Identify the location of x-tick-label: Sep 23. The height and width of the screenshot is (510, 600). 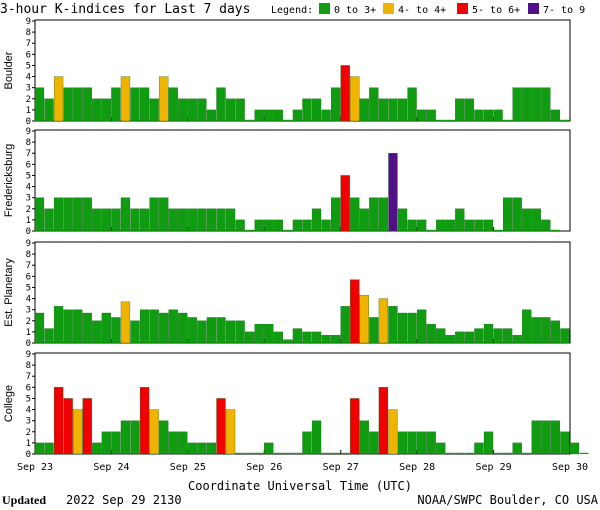
(35, 467).